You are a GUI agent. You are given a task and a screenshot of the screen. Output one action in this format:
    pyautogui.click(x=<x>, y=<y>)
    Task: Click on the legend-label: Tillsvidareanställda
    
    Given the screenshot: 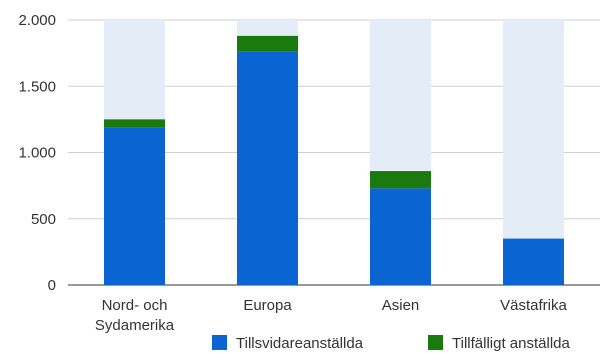 What is the action you would take?
    pyautogui.click(x=300, y=343)
    